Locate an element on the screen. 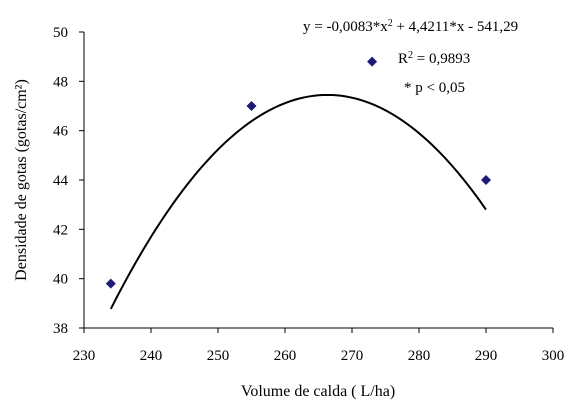  y-axis: 38 40 42 44 46 48 50 is located at coordinates (69, 181).